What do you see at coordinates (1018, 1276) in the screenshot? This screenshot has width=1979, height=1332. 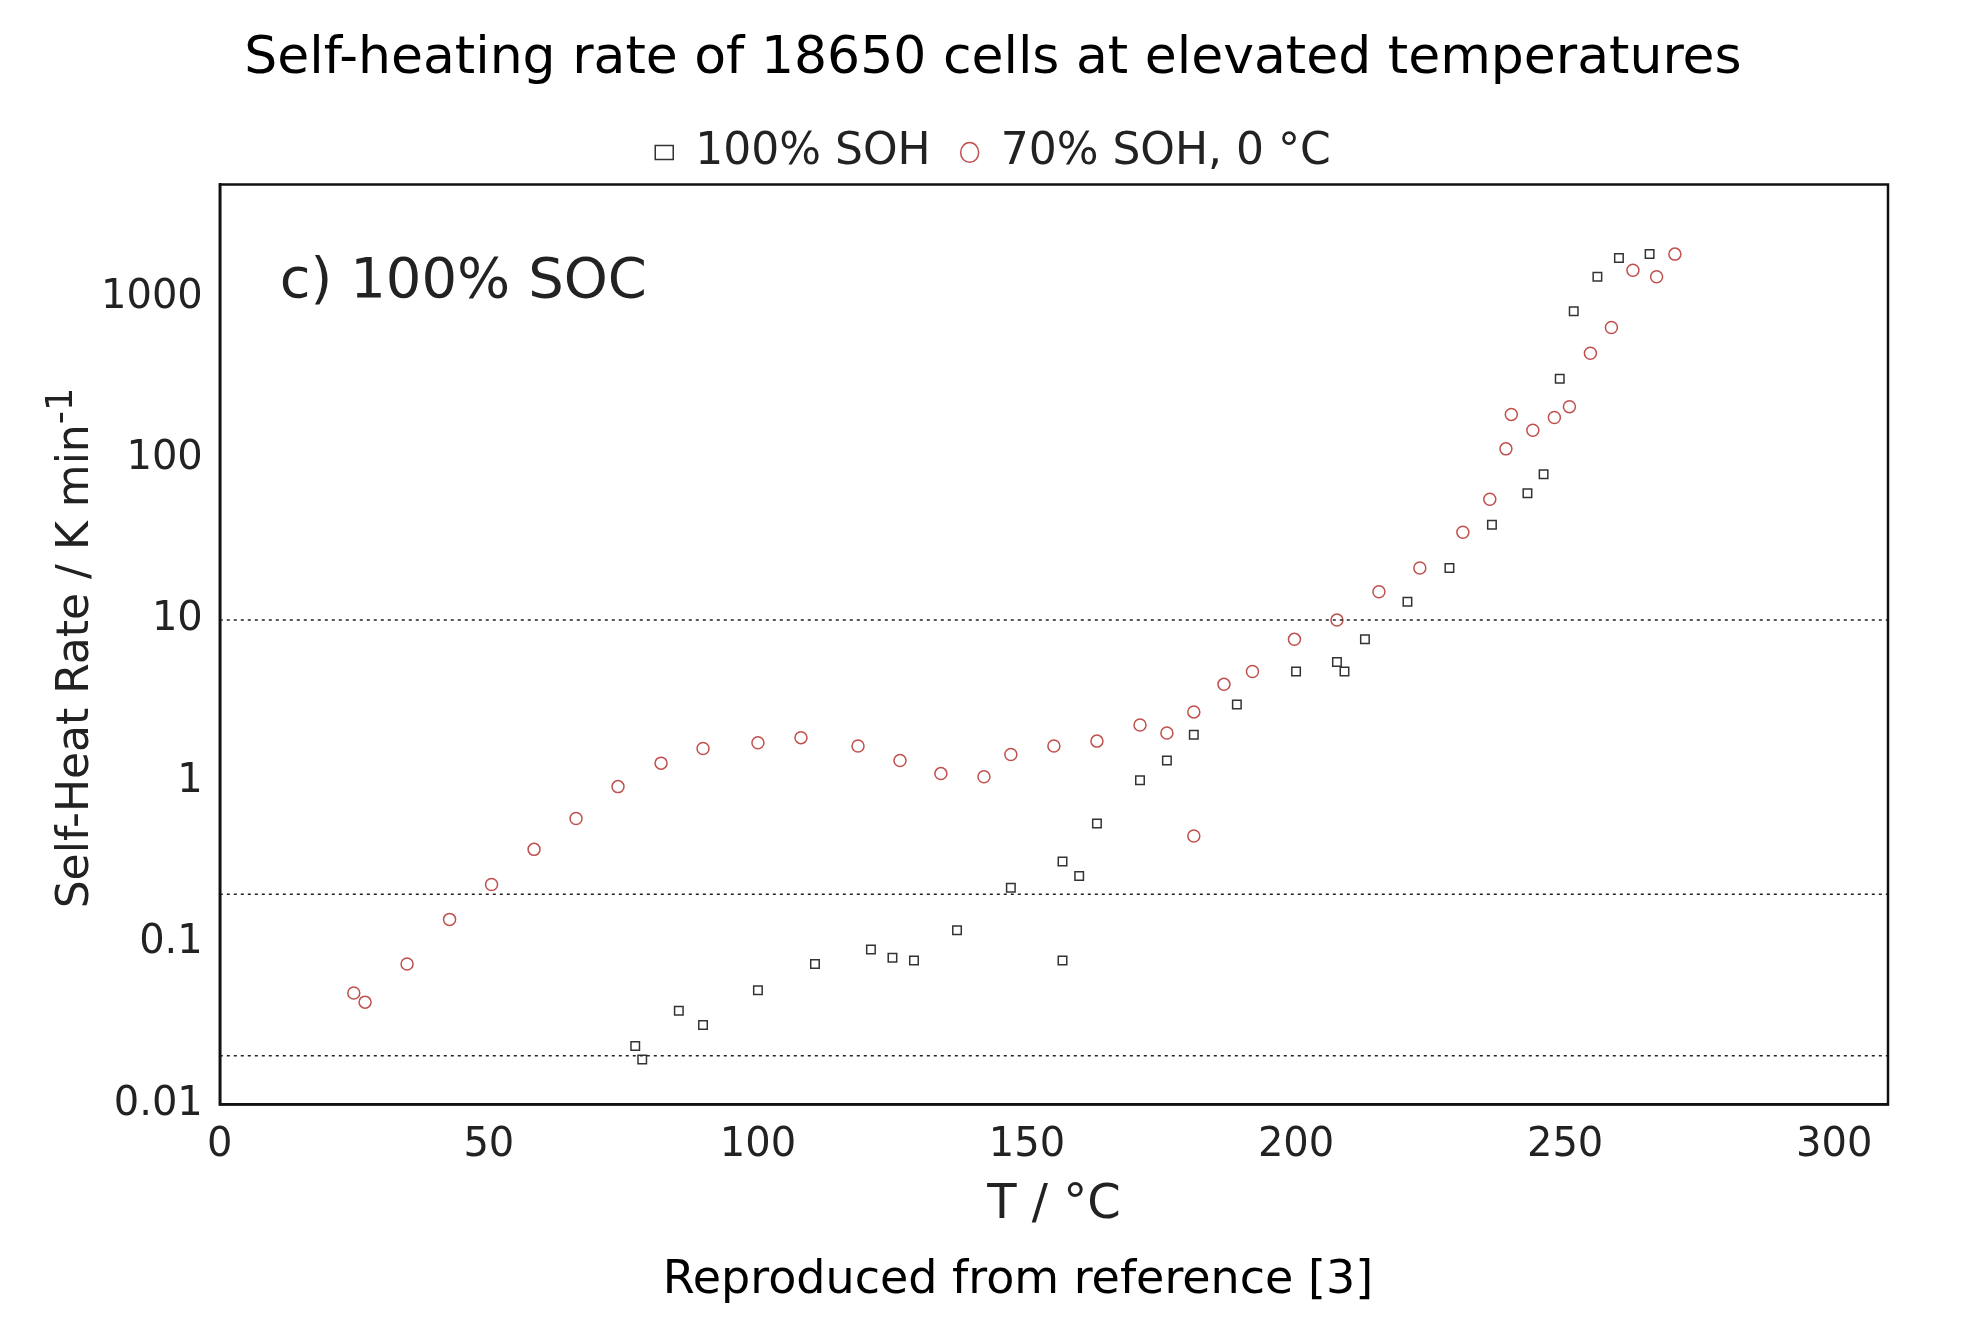 I see `text: Reproduced from reference [3]` at bounding box center [1018, 1276].